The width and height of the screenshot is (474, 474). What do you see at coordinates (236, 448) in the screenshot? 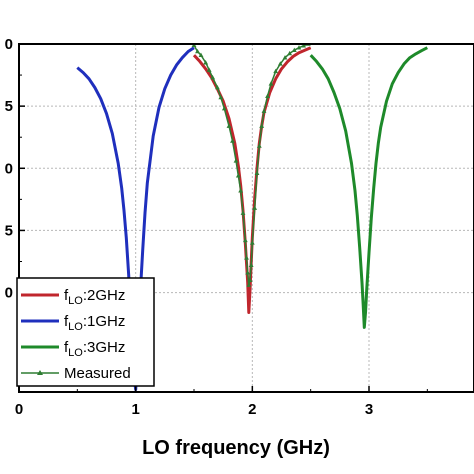
I see `x-axis-title: LO frequency (GHz)` at bounding box center [236, 448].